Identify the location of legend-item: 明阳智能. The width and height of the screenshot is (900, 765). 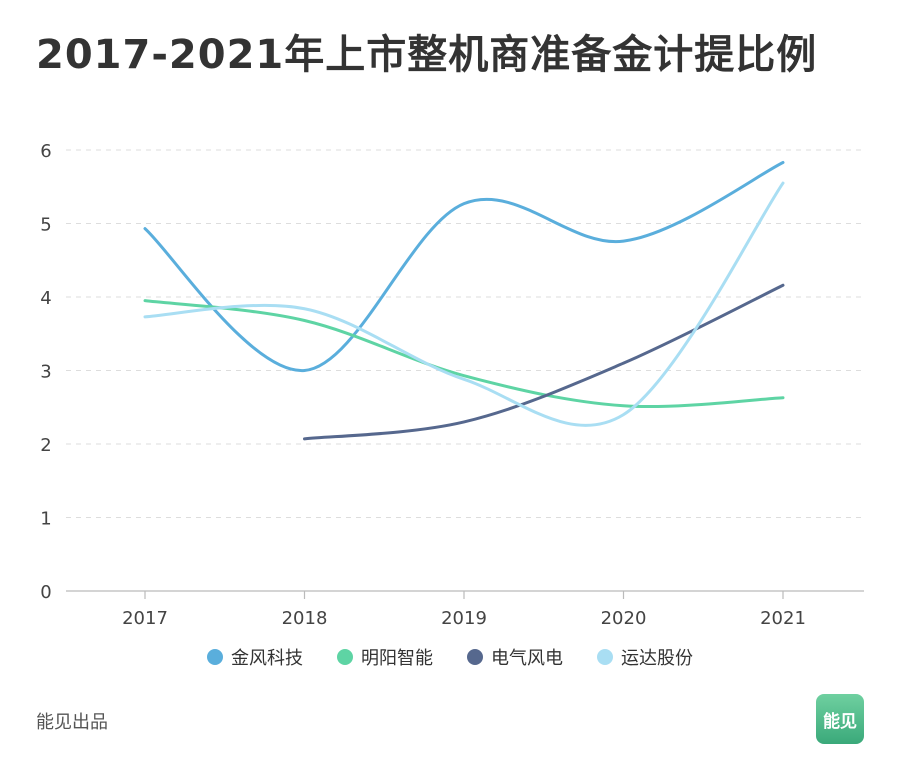
(385, 657).